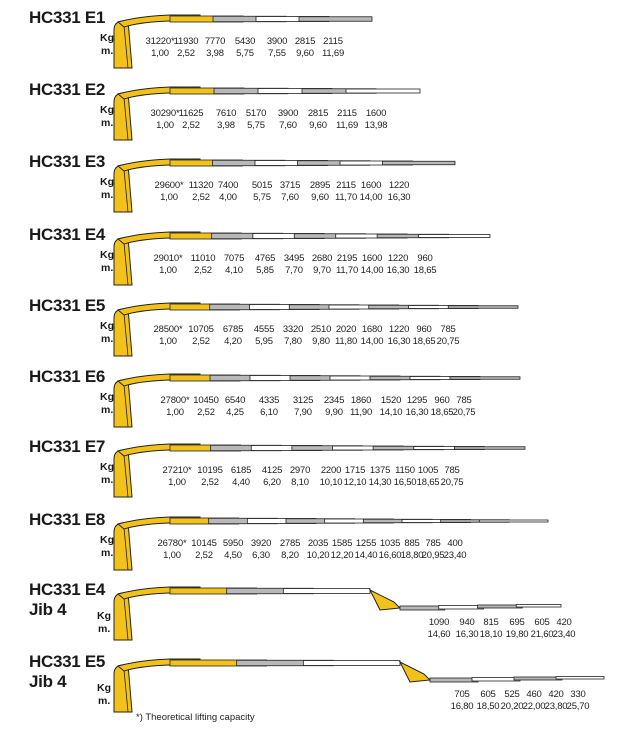  What do you see at coordinates (272, 482) in the screenshot?
I see `reach-value: 6,20` at bounding box center [272, 482].